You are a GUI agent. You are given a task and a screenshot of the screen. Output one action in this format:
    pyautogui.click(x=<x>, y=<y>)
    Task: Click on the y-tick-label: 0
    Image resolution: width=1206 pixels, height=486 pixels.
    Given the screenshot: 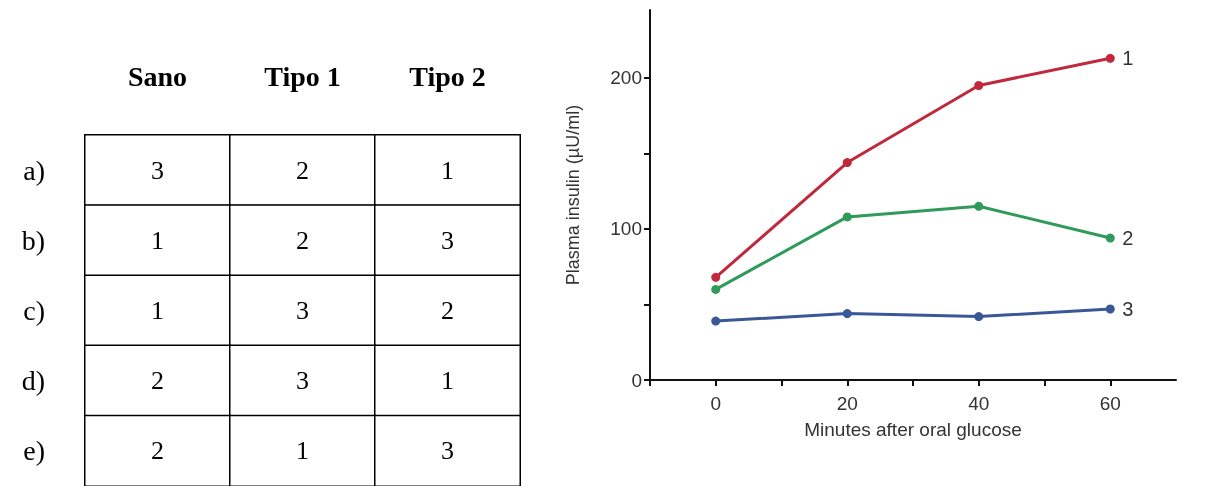 What is the action you would take?
    pyautogui.click(x=636, y=380)
    